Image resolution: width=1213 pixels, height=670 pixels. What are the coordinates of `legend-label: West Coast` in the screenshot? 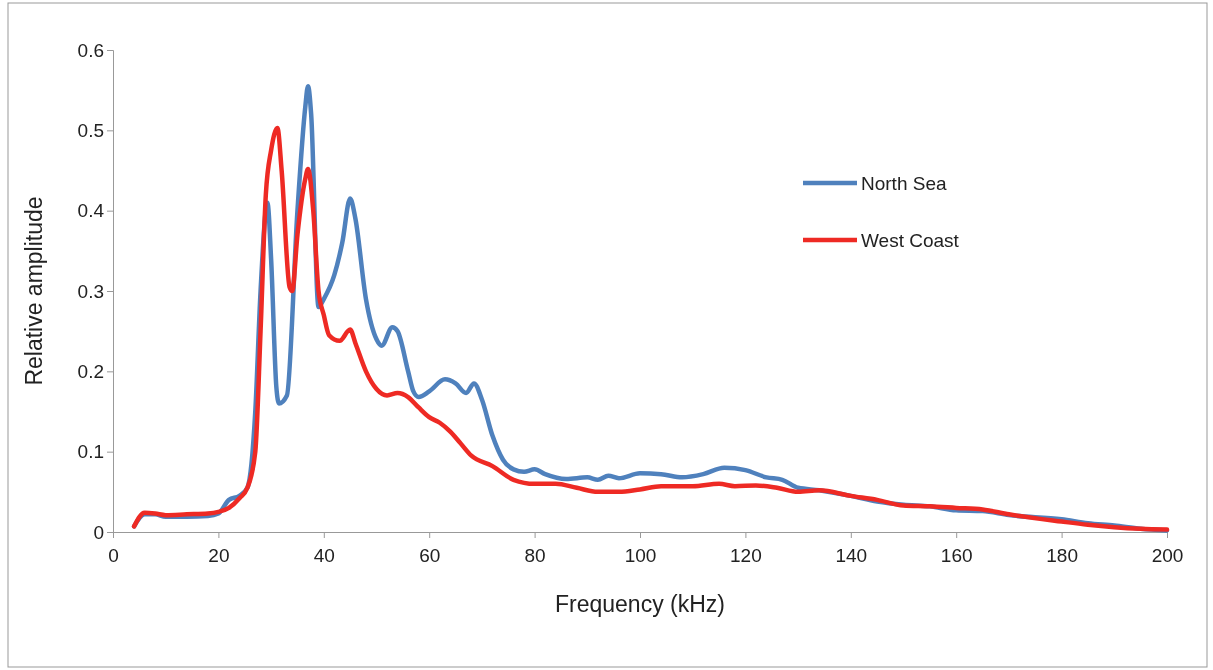 It's located at (910, 240).